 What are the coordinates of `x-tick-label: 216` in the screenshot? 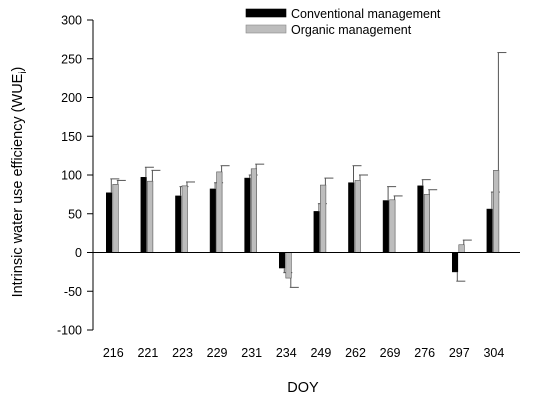 It's located at (113, 353).